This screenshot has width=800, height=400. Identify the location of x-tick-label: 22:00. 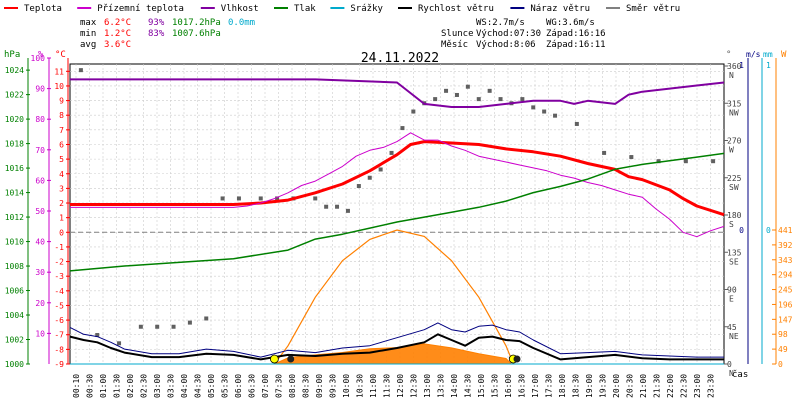
(670, 386).